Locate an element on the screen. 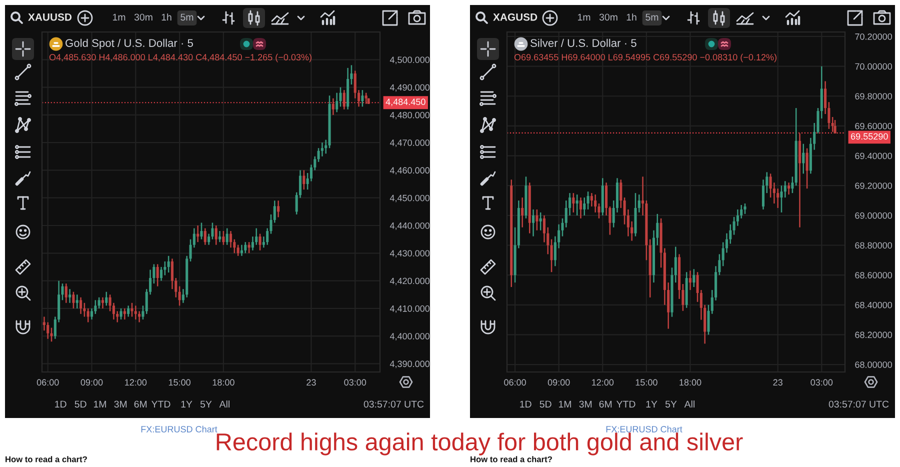  y-tick-label: 69.40000 is located at coordinates (873, 156).